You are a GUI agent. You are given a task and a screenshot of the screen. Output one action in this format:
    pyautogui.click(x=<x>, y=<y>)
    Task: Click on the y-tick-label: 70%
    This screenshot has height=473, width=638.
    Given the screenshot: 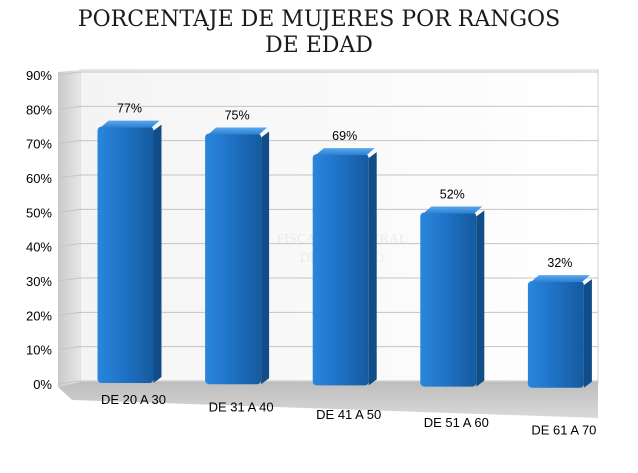 What is the action you would take?
    pyautogui.click(x=39, y=144)
    